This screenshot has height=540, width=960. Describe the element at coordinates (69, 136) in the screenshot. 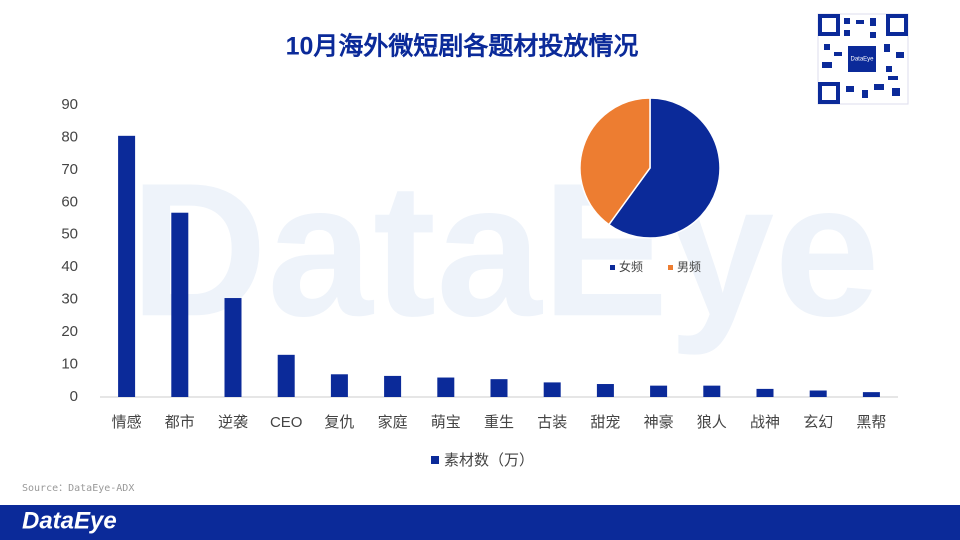

I see `y-tick-label: 80` at that location.